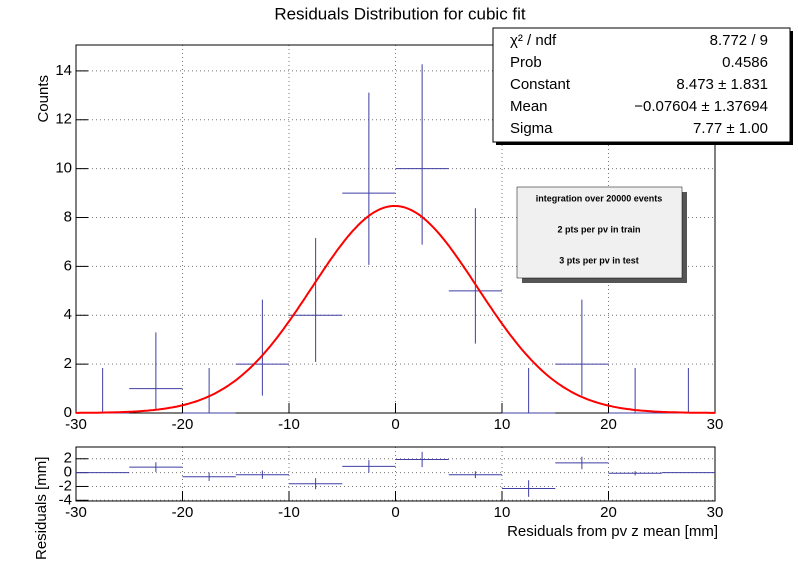 The height and width of the screenshot is (575, 798). Describe the element at coordinates (540, 84) in the screenshot. I see `stats-label: Constant` at that location.